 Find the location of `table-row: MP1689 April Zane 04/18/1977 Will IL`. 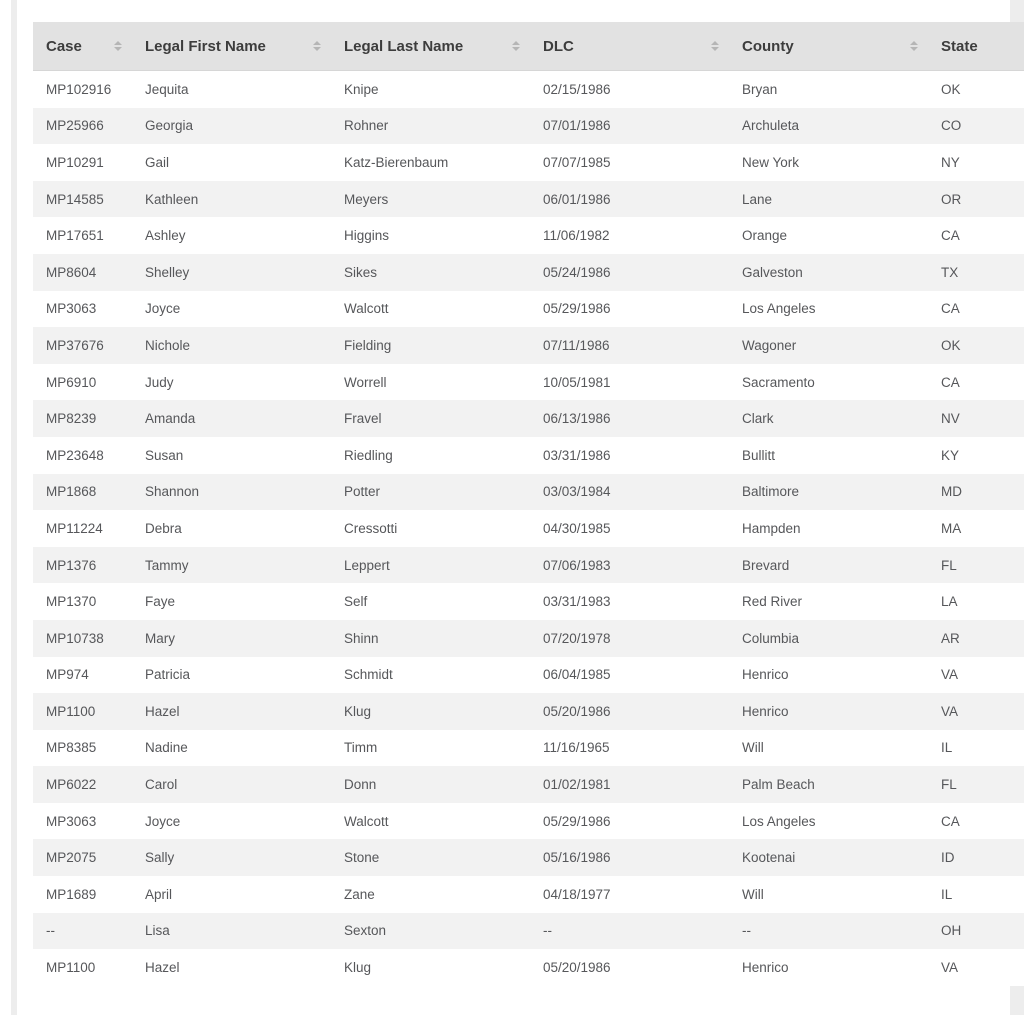

table-row: MP1689 April Zane 04/18/1977 Will IL is located at coordinates (528, 894).